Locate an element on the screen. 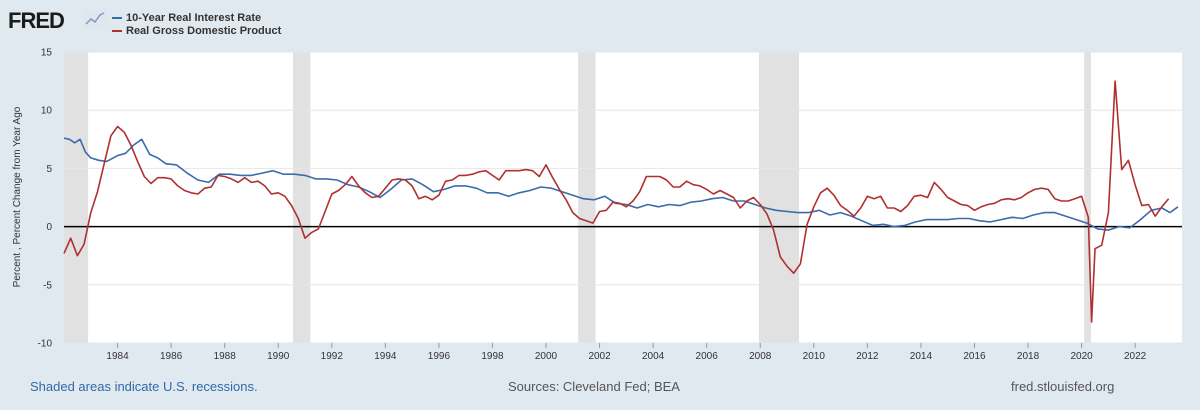  x-tick-label: 1984 is located at coordinates (117, 356).